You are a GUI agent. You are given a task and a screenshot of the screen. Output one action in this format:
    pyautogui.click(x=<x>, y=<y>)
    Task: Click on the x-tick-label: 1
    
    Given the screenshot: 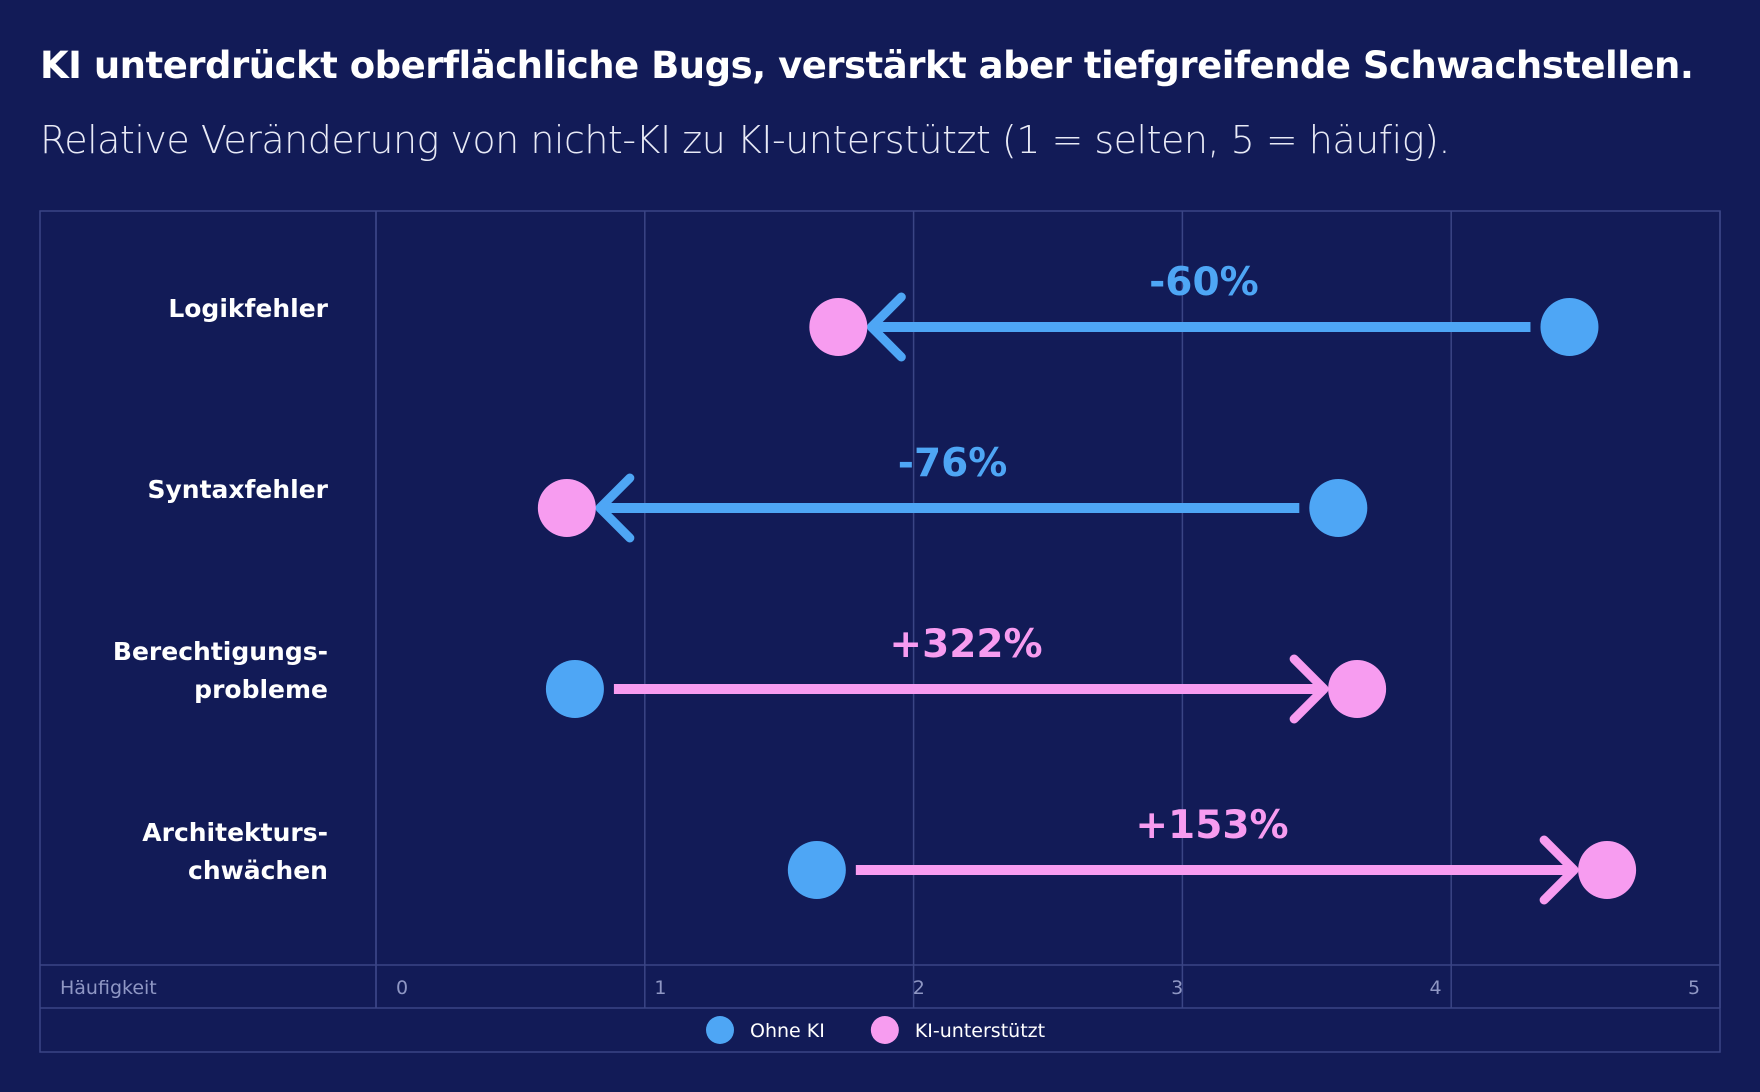 What is the action you would take?
    pyautogui.click(x=660, y=988)
    